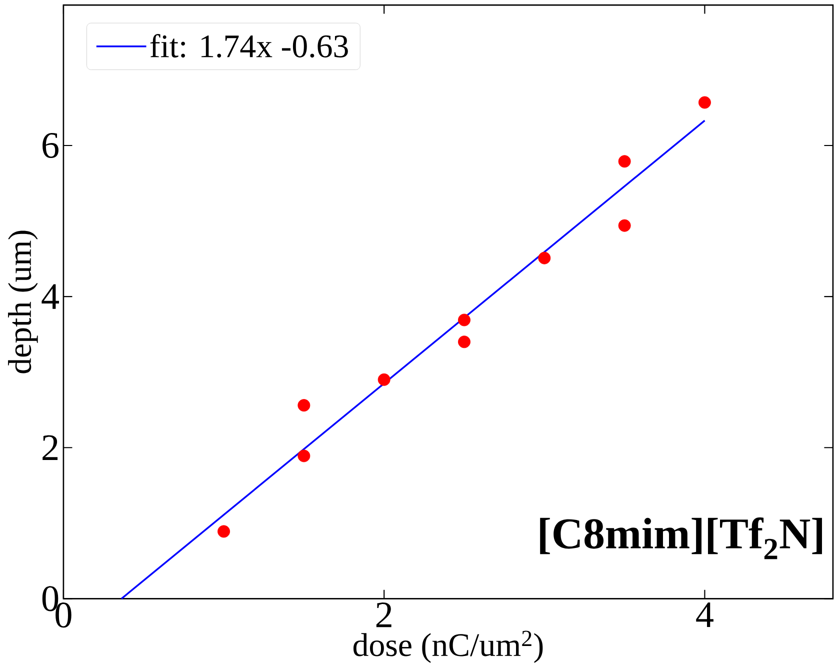  I want to click on x-axis-title: dose (nC/um$^{2}$), so click(448, 646).